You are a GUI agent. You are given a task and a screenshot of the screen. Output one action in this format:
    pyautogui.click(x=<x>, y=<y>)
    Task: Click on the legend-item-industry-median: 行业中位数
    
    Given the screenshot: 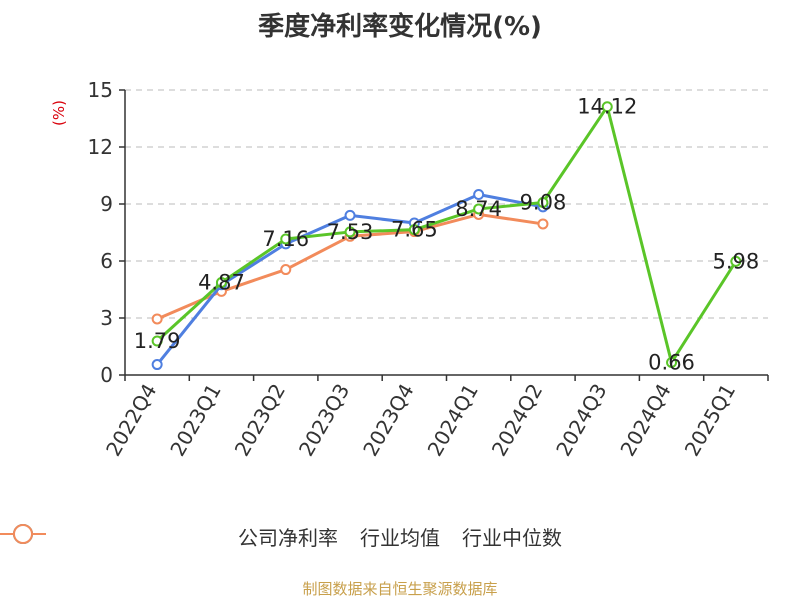 What is the action you would take?
    pyautogui.click(x=281, y=536)
    